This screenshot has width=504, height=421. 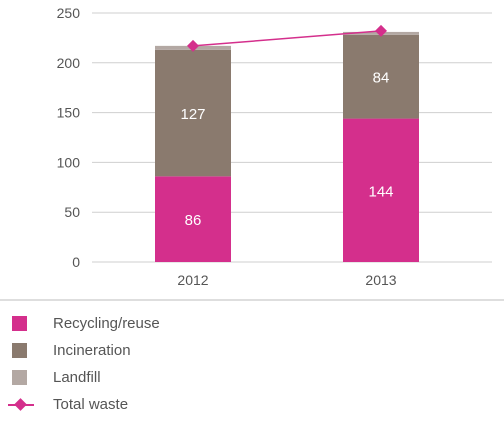 What do you see at coordinates (193, 45) in the screenshot?
I see `total-waste-point-2012` at bounding box center [193, 45].